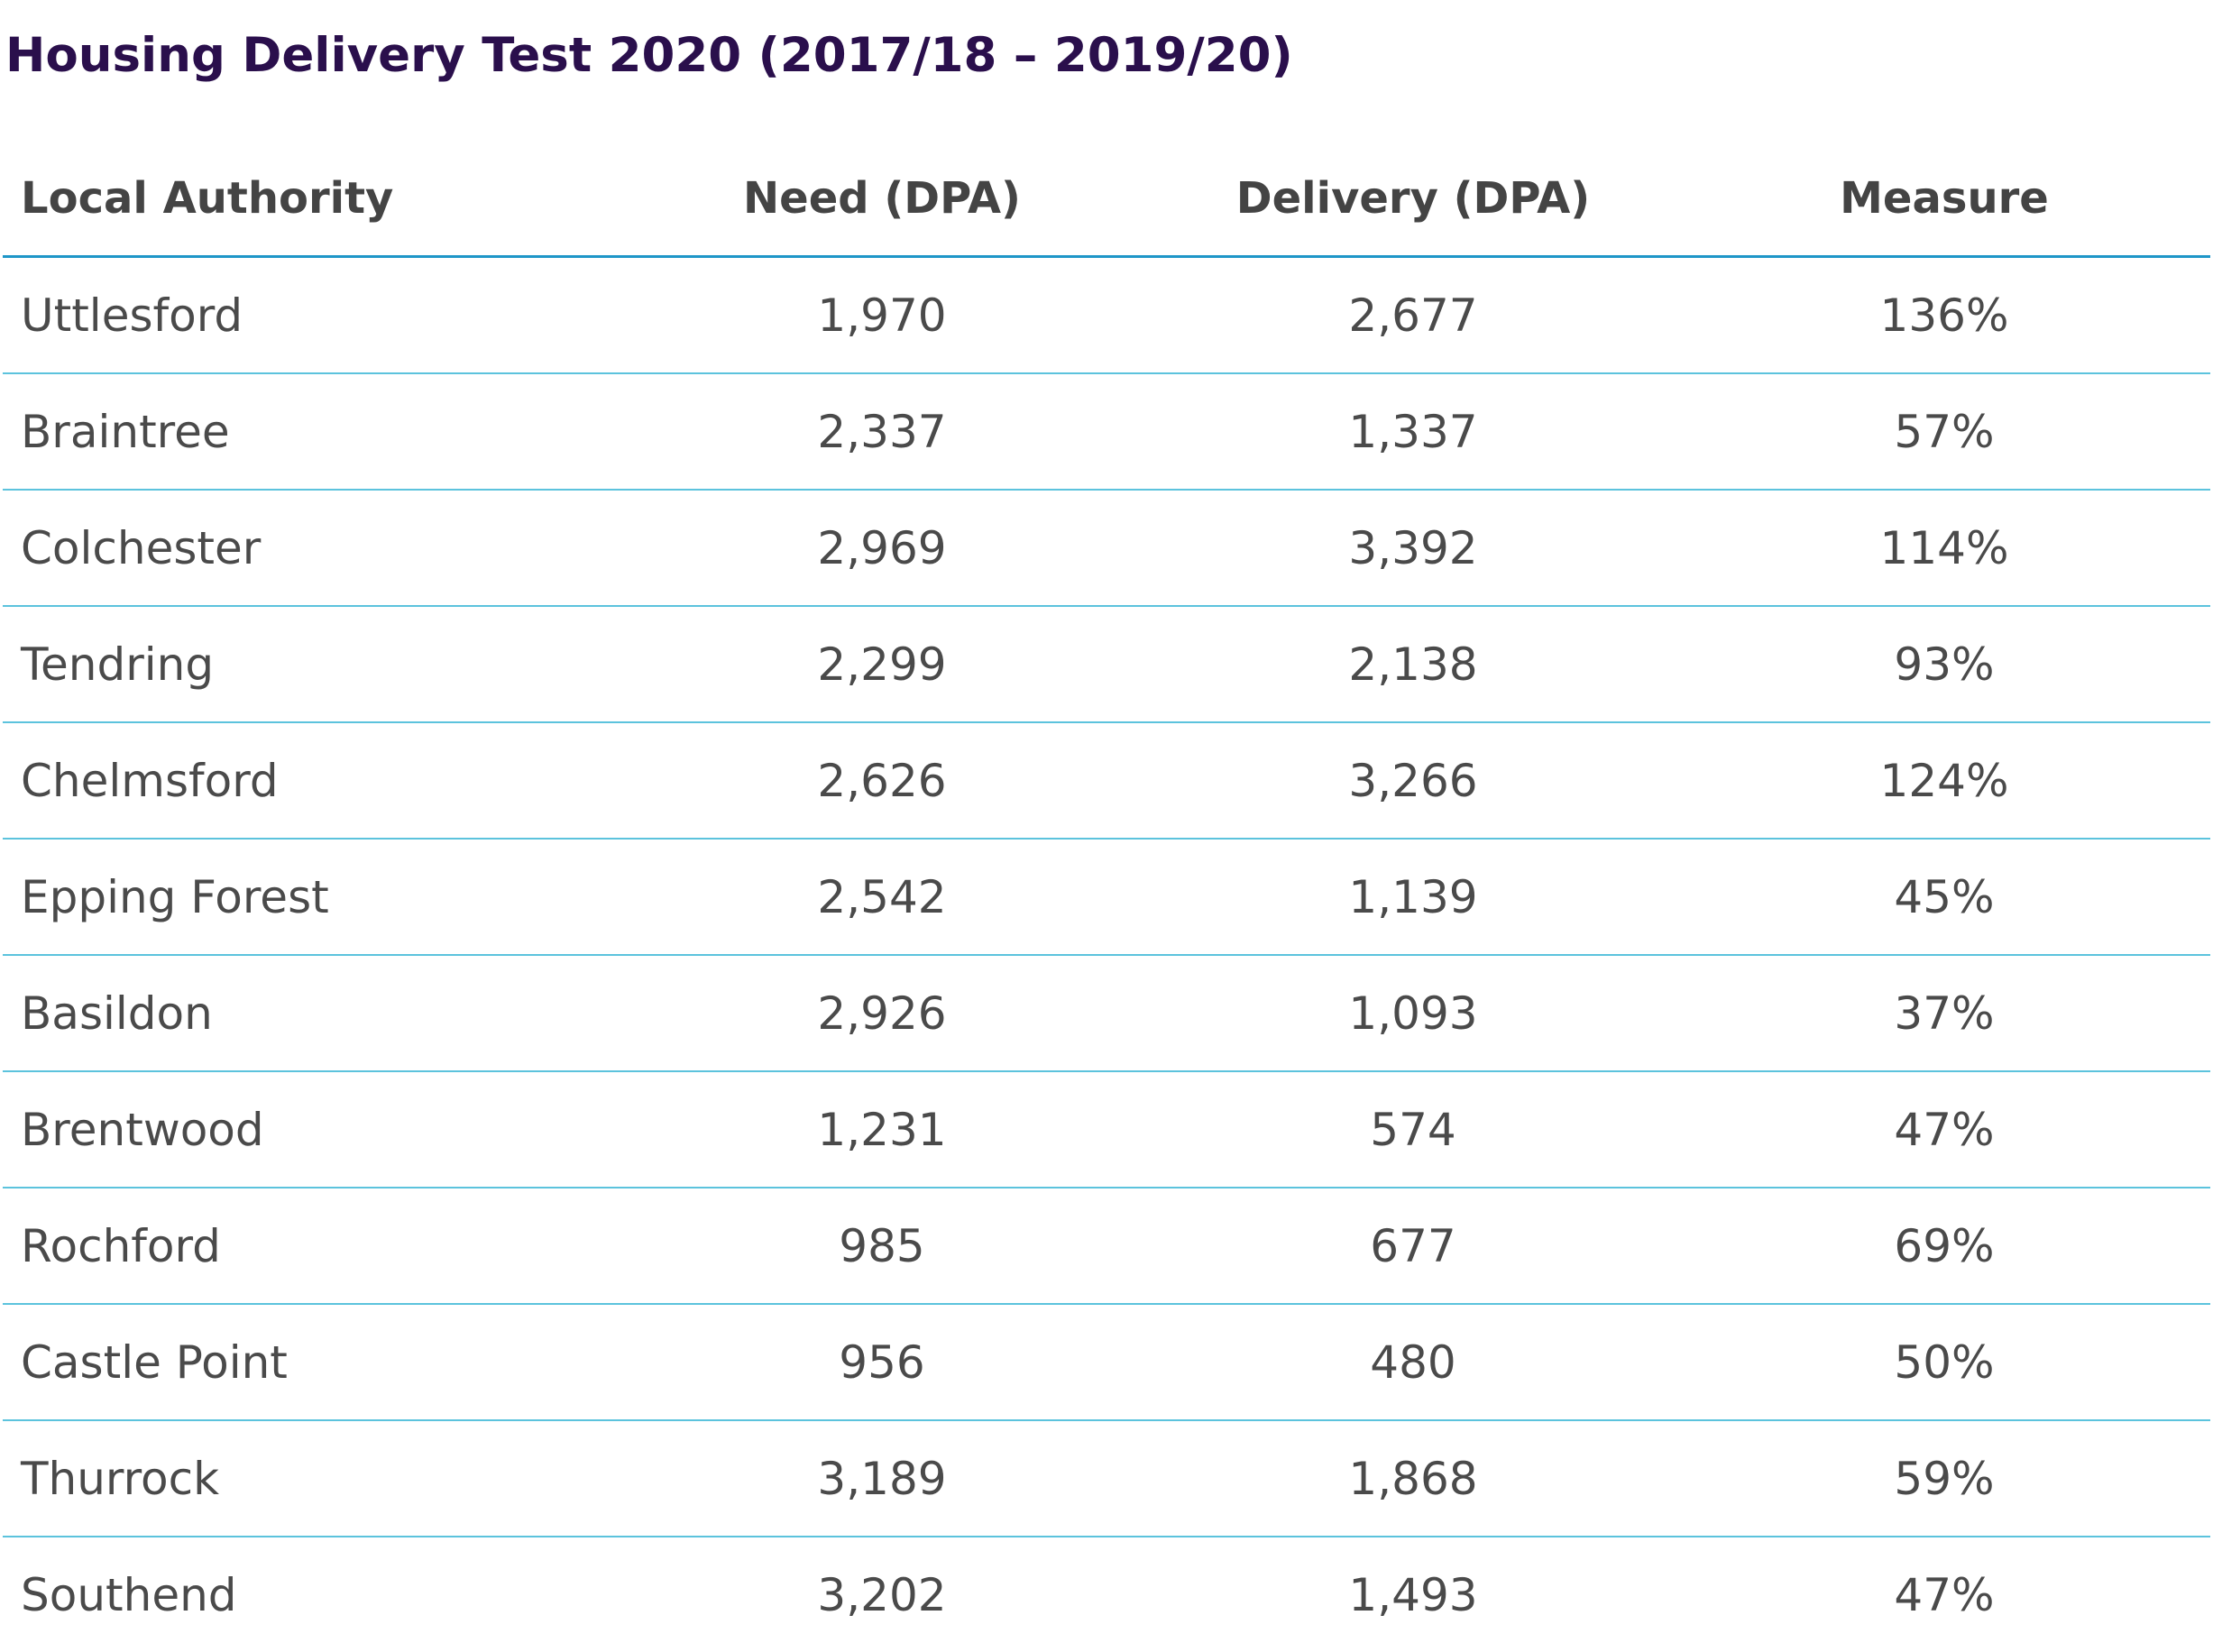  What do you see at coordinates (1413, 1246) in the screenshot?
I see `delivery-cell: 677` at bounding box center [1413, 1246].